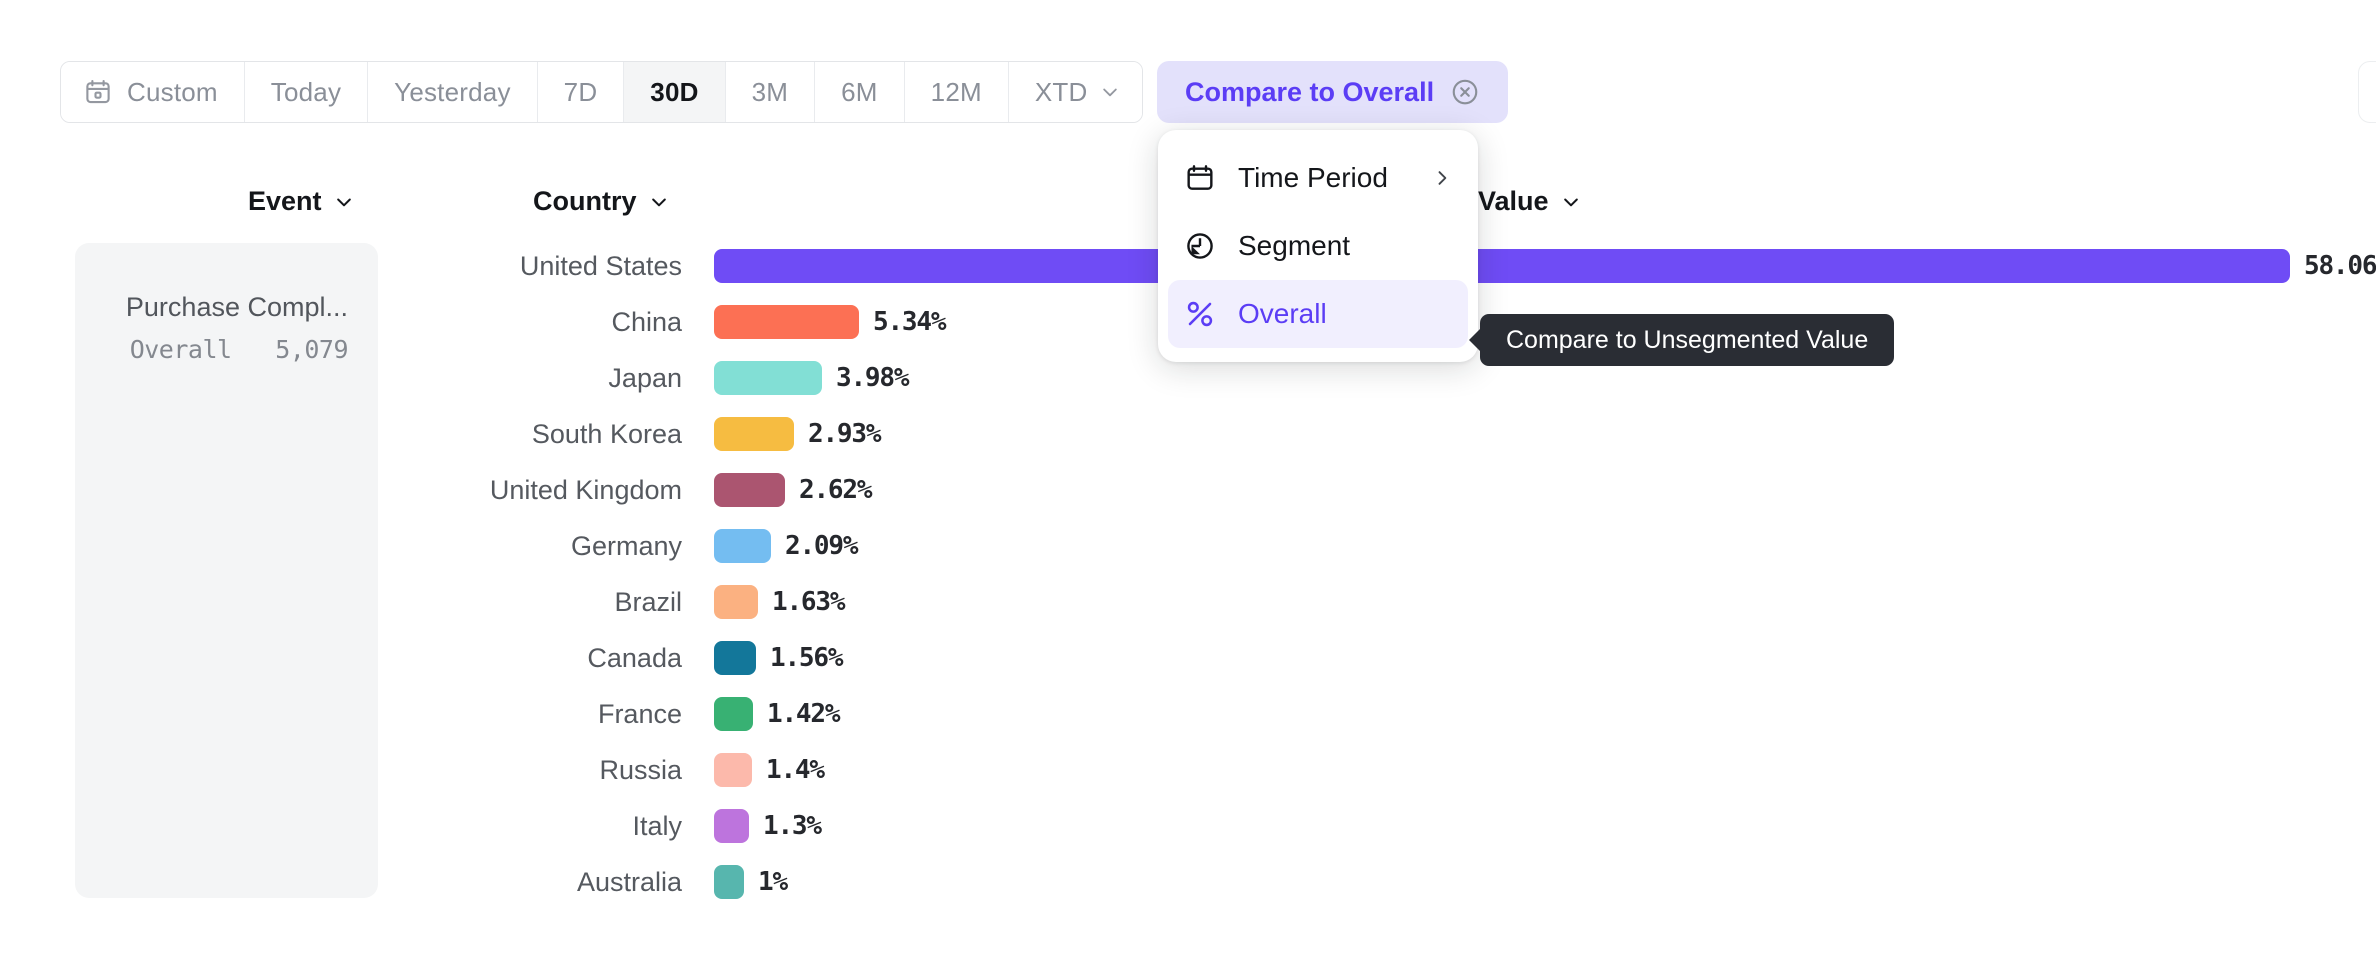 This screenshot has width=2376, height=974. What do you see at coordinates (808, 602) in the screenshot?
I see `bar-value-label: 1.63%` at bounding box center [808, 602].